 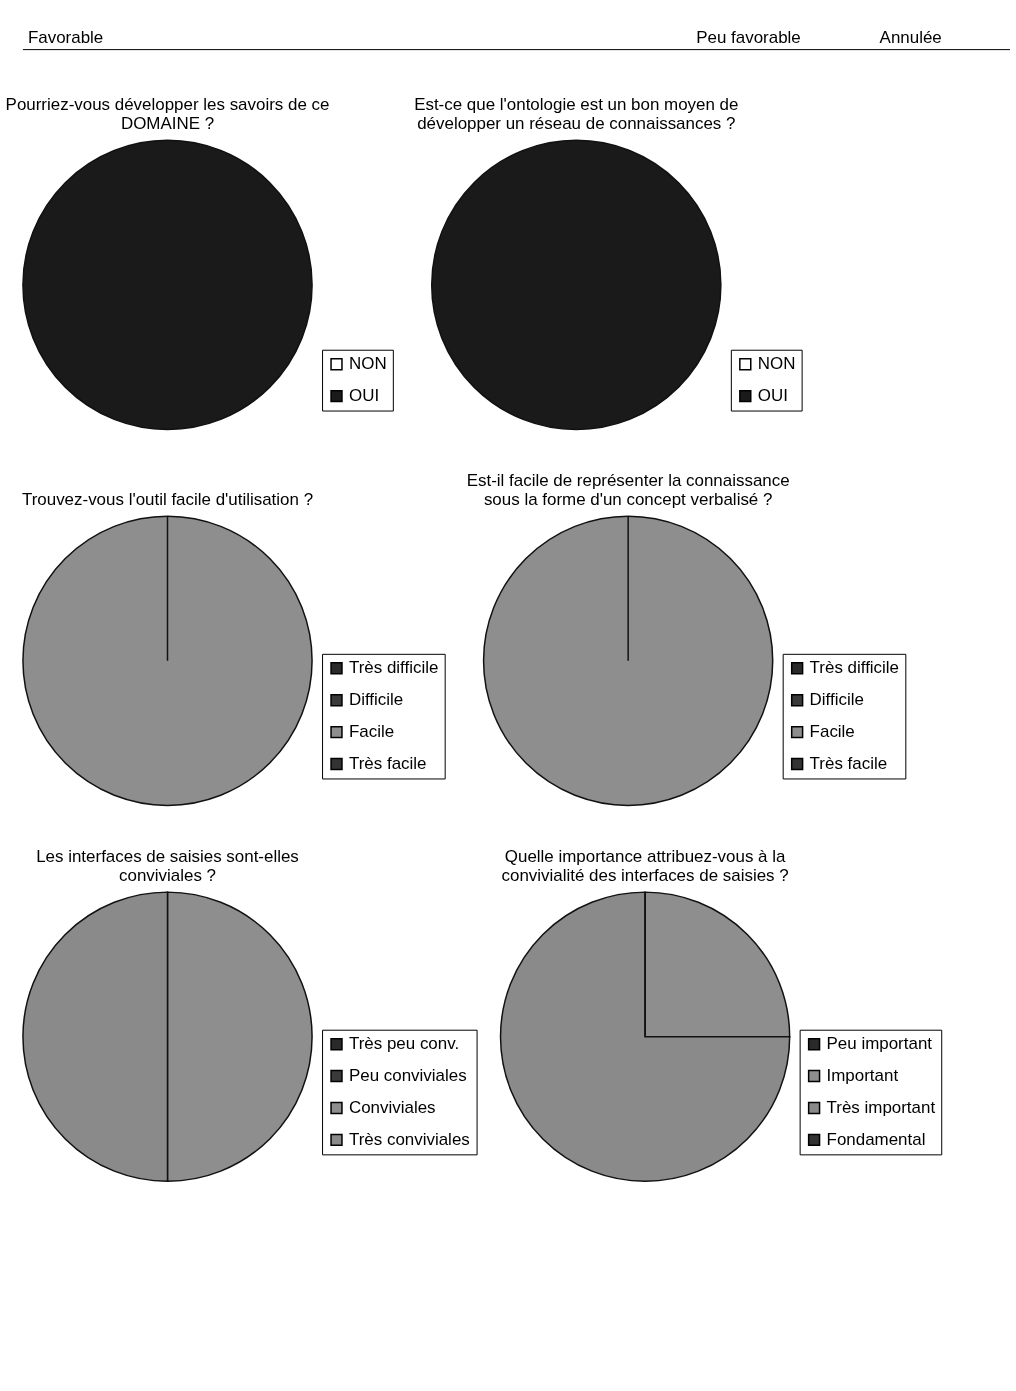 What do you see at coordinates (407, 1076) in the screenshot?
I see `legend-label: Peu conviviales` at bounding box center [407, 1076].